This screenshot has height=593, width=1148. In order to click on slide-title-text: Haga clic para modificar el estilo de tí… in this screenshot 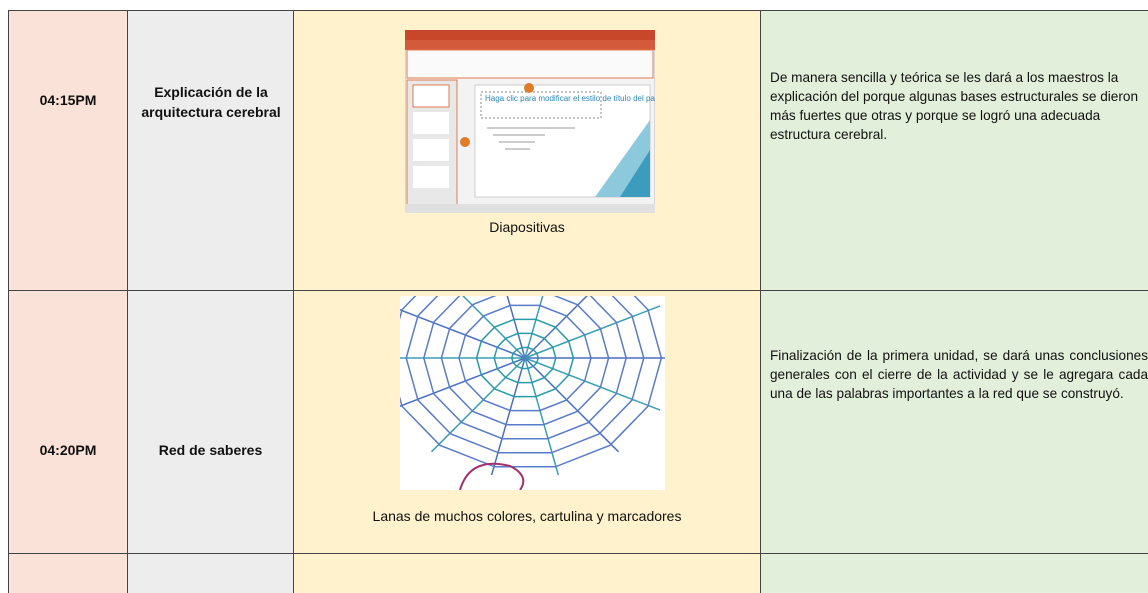, I will do `click(570, 98)`.